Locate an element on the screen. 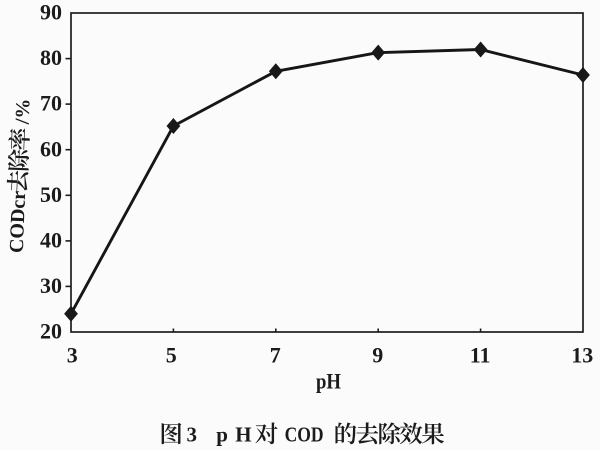 This screenshot has height=450, width=600. svg-text: 40 is located at coordinates (51, 240).